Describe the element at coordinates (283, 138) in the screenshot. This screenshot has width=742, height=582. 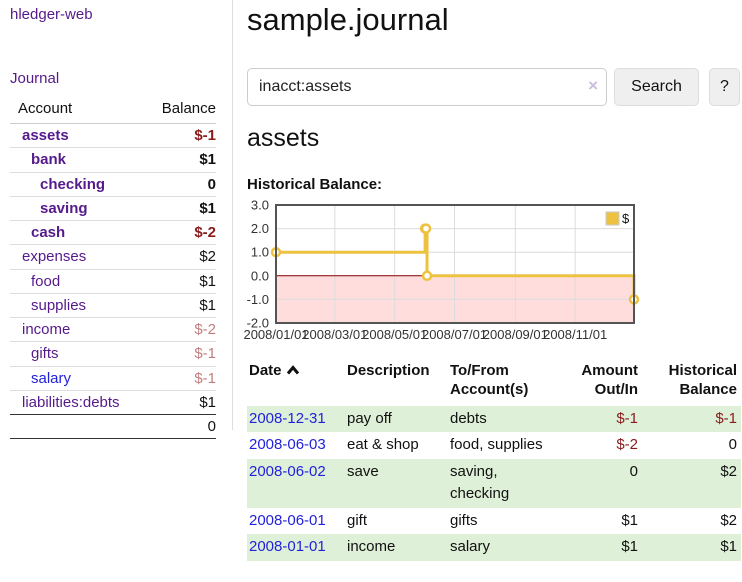
I see `account-heading: assets` at that location.